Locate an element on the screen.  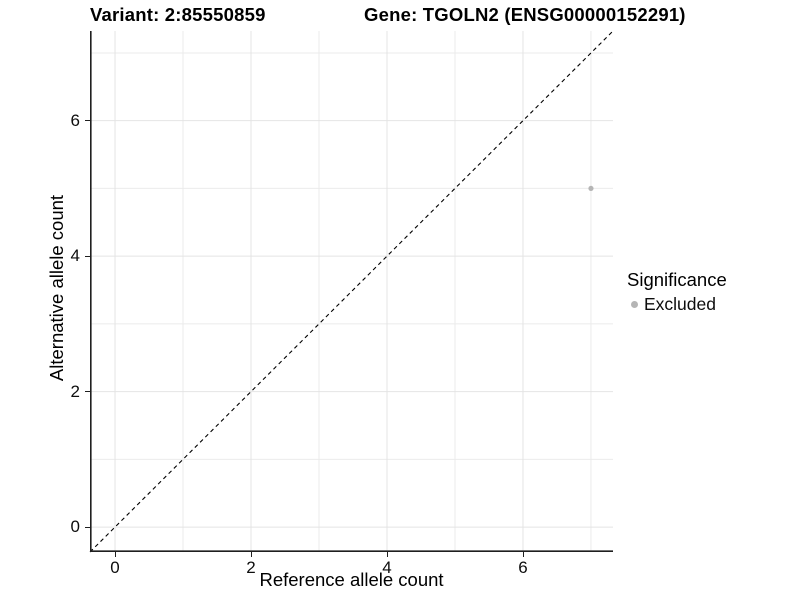
legend-entry-excluded: Excluded is located at coordinates (677, 304).